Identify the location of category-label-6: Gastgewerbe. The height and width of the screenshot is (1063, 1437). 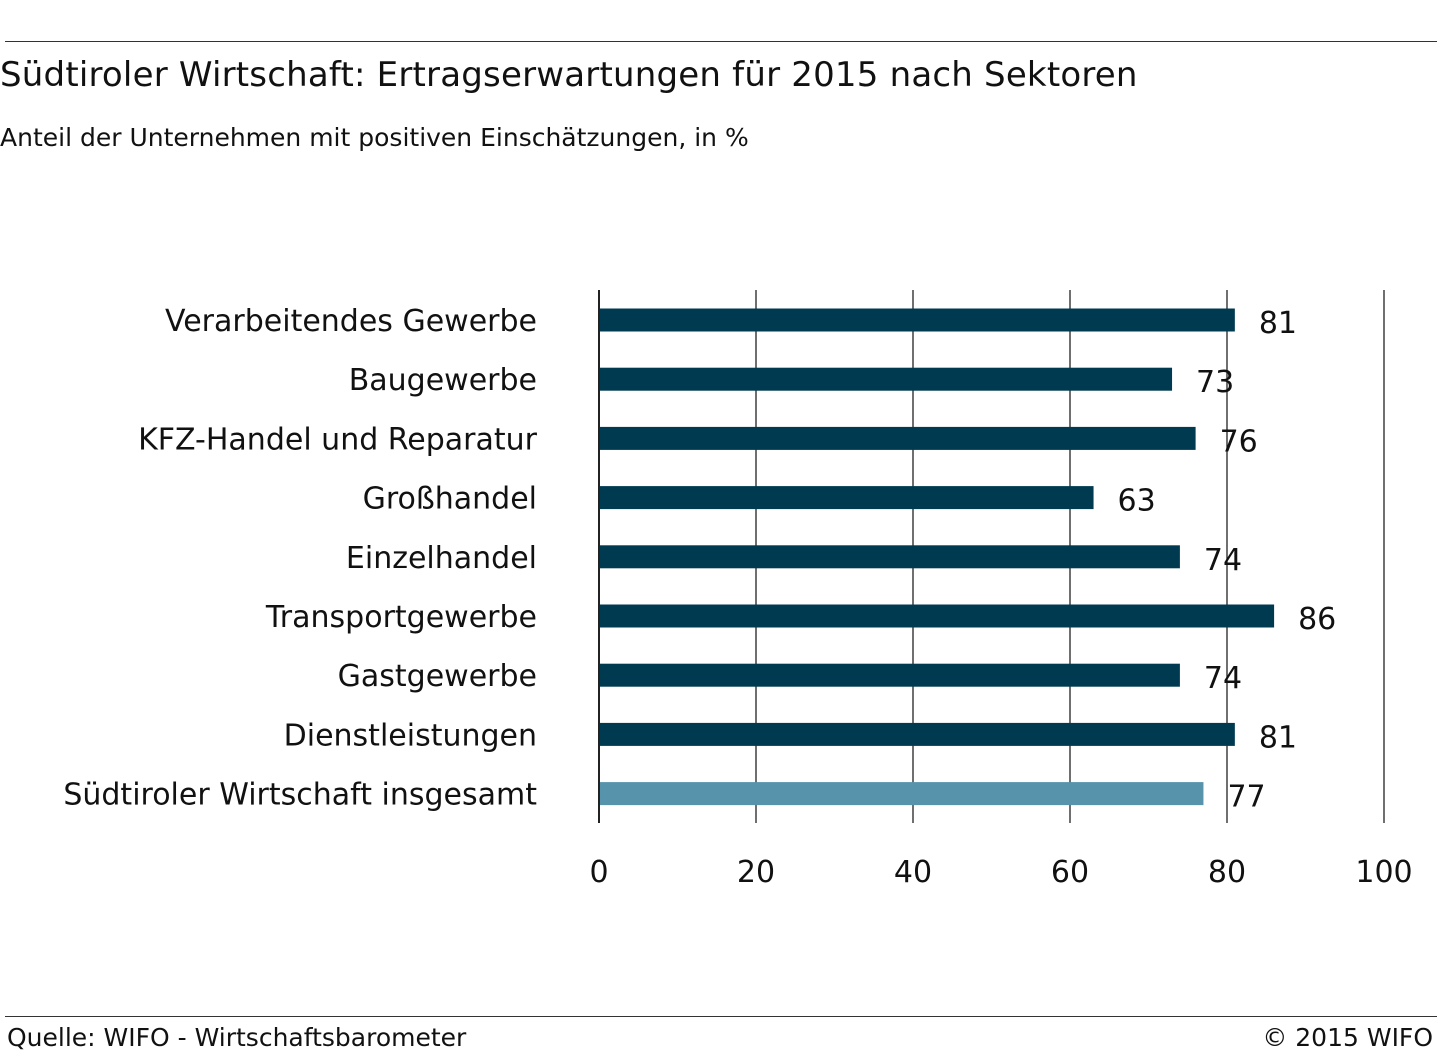
(437, 676).